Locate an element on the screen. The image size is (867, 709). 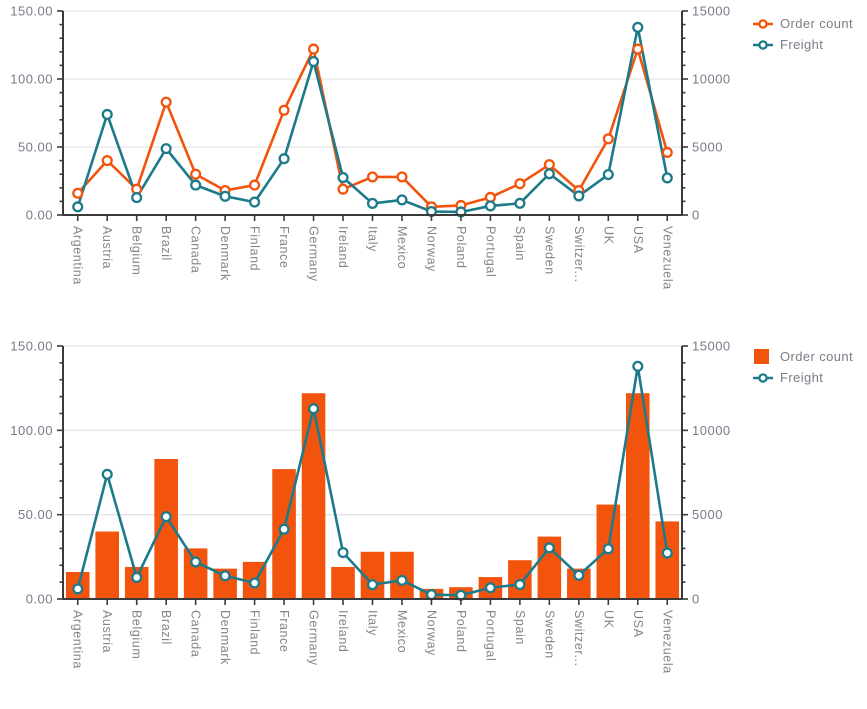
y-left-tick-label: 0.00 is located at coordinates (39, 215).